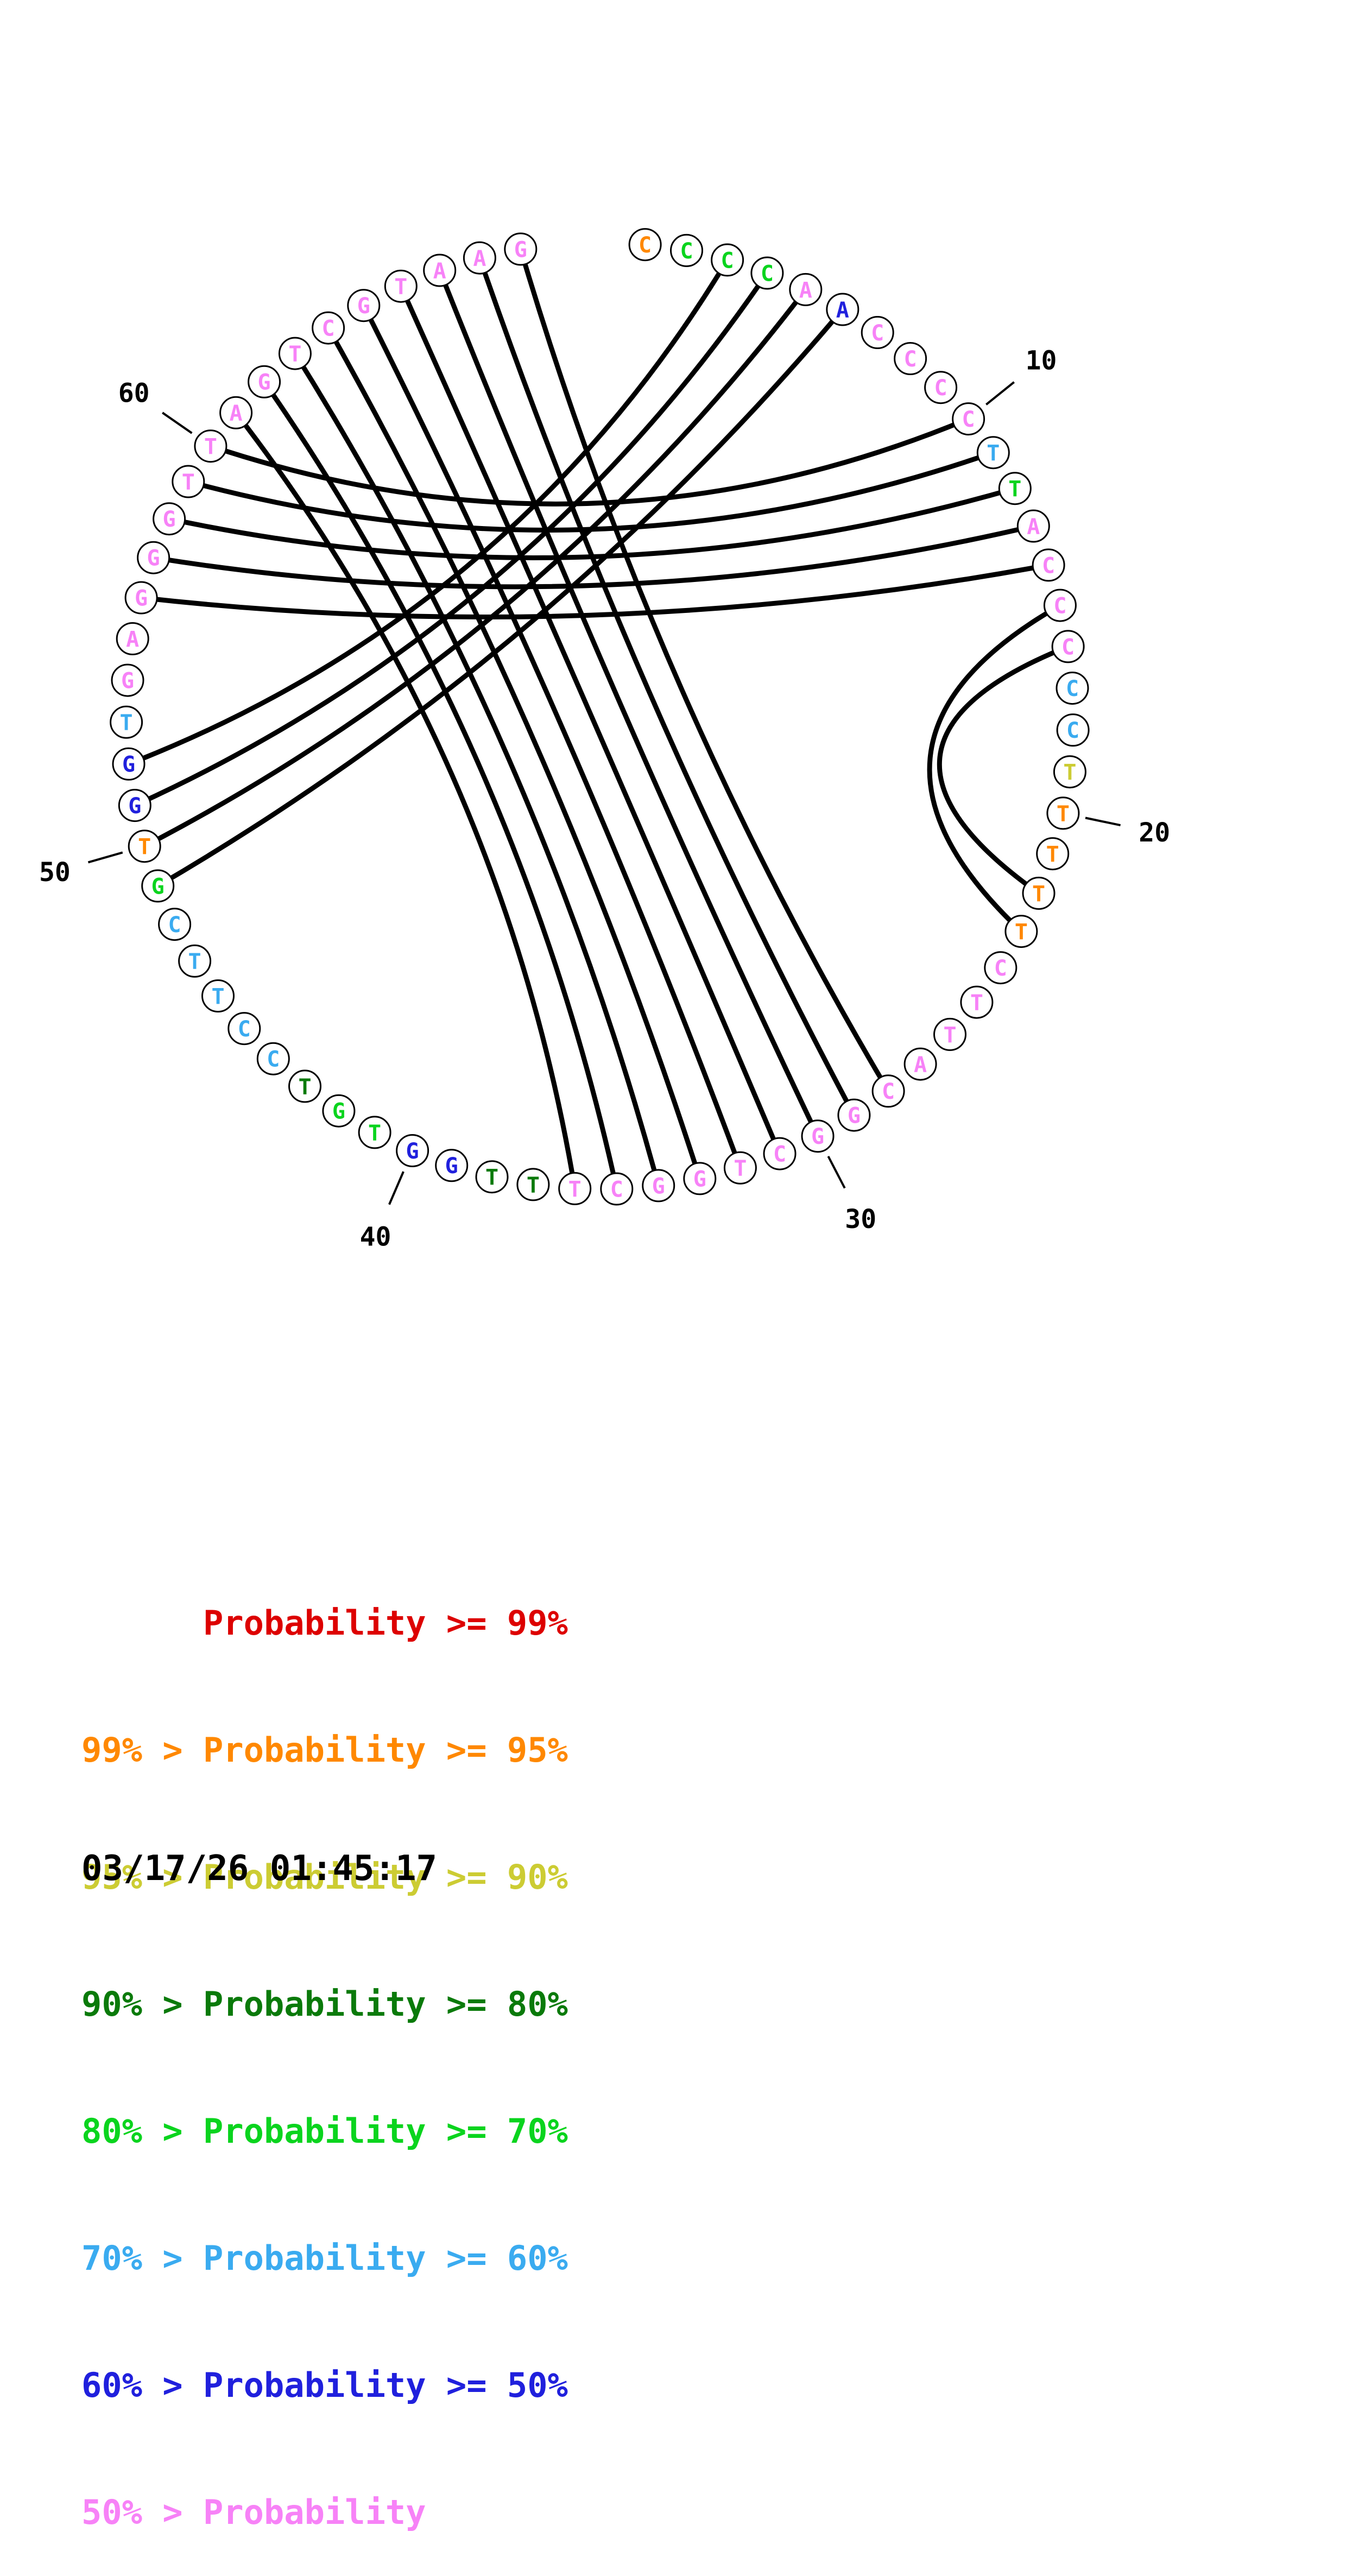 This screenshot has height=2576, width=1346. I want to click on position-label: 20, so click(1154, 833).